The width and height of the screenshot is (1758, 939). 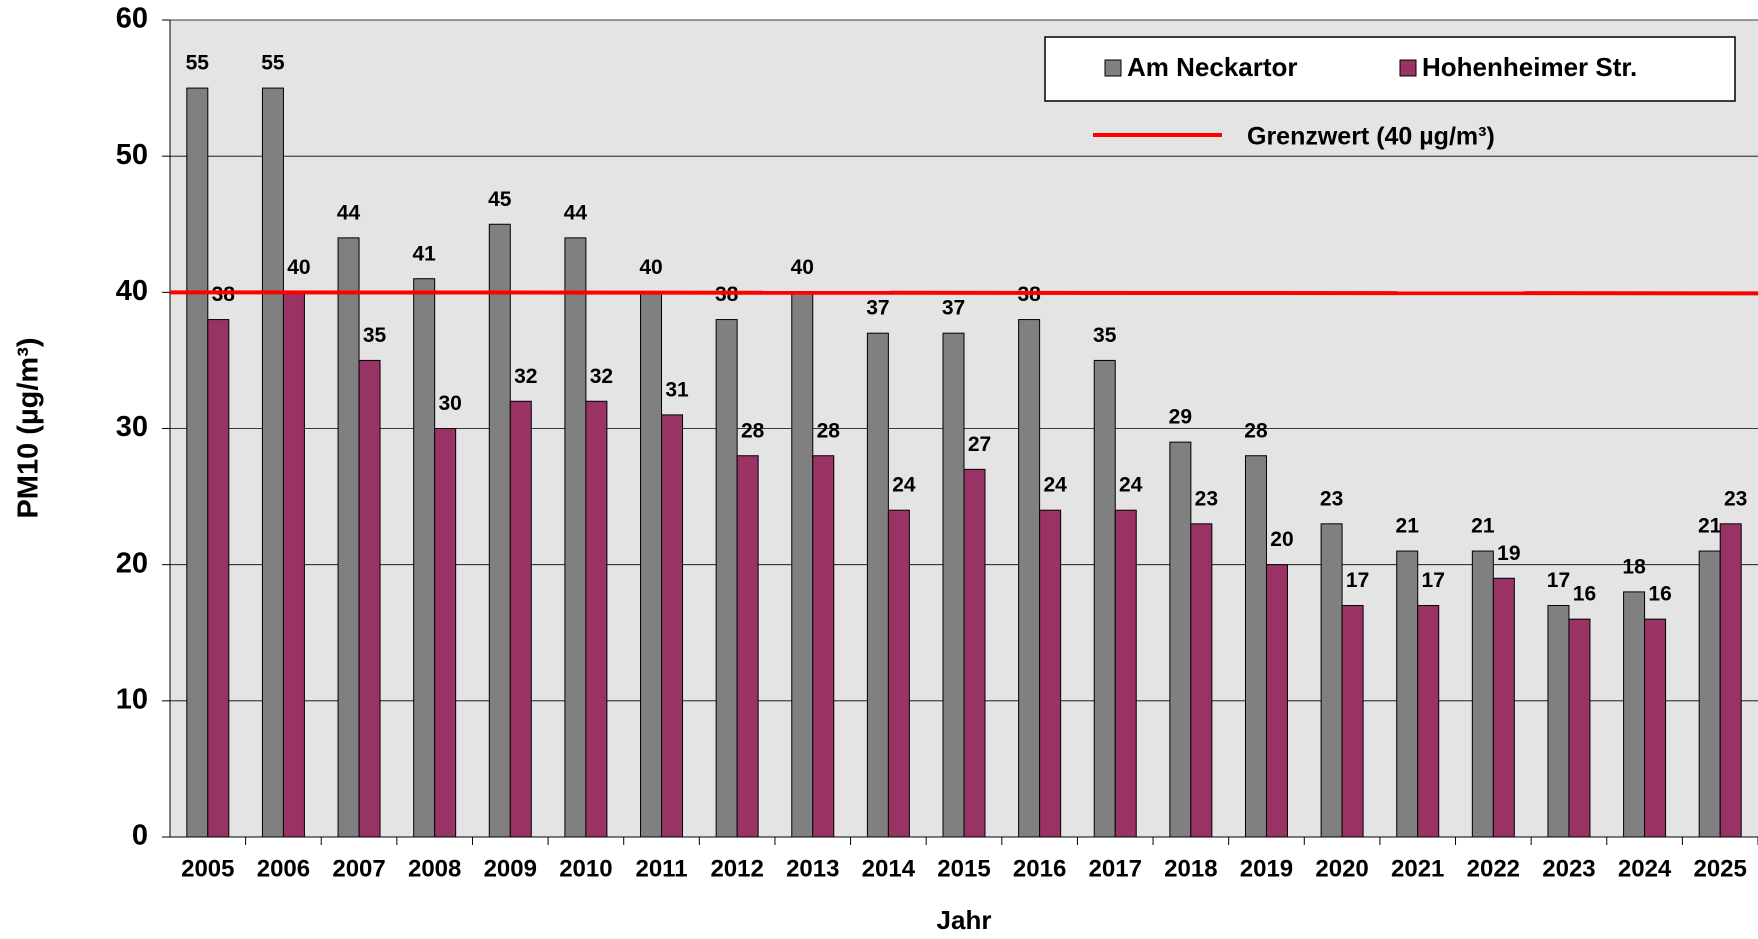 What do you see at coordinates (1508, 553) in the screenshot?
I see `data-label: 19` at bounding box center [1508, 553].